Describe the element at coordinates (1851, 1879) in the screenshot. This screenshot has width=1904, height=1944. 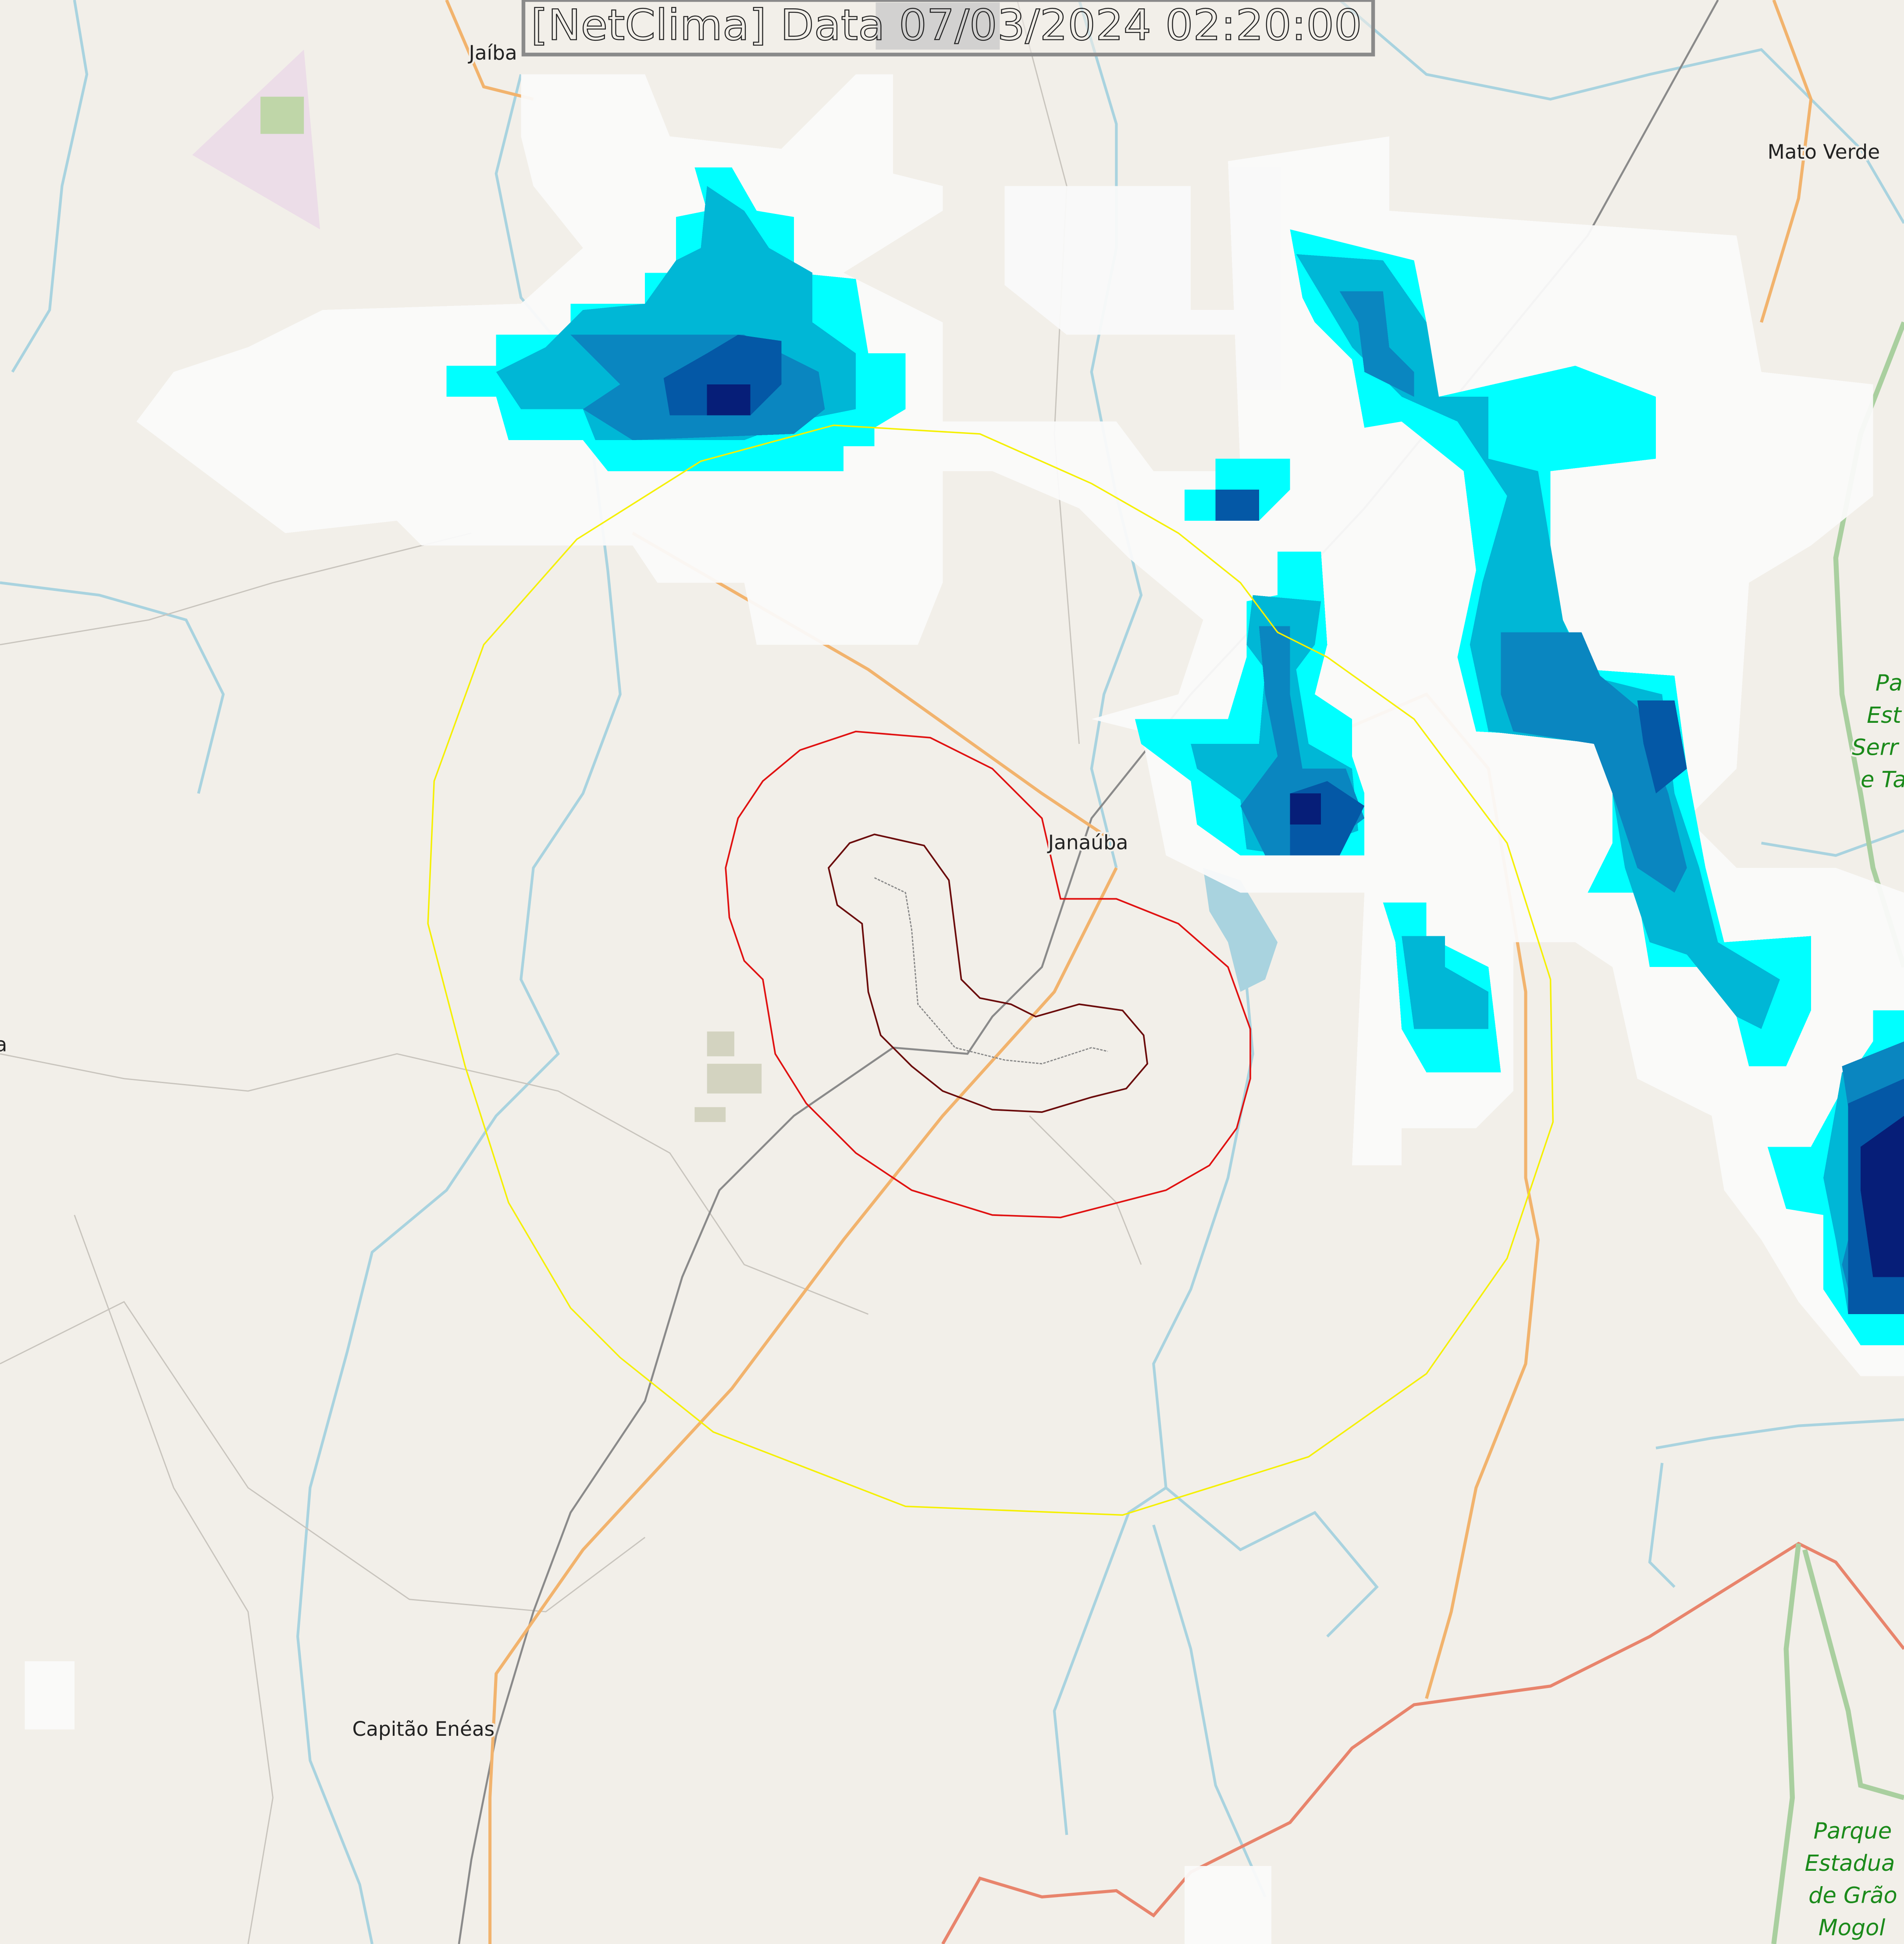
I see `park-label-grao-mogol: Parque Estadua de Grão Mogol` at that location.